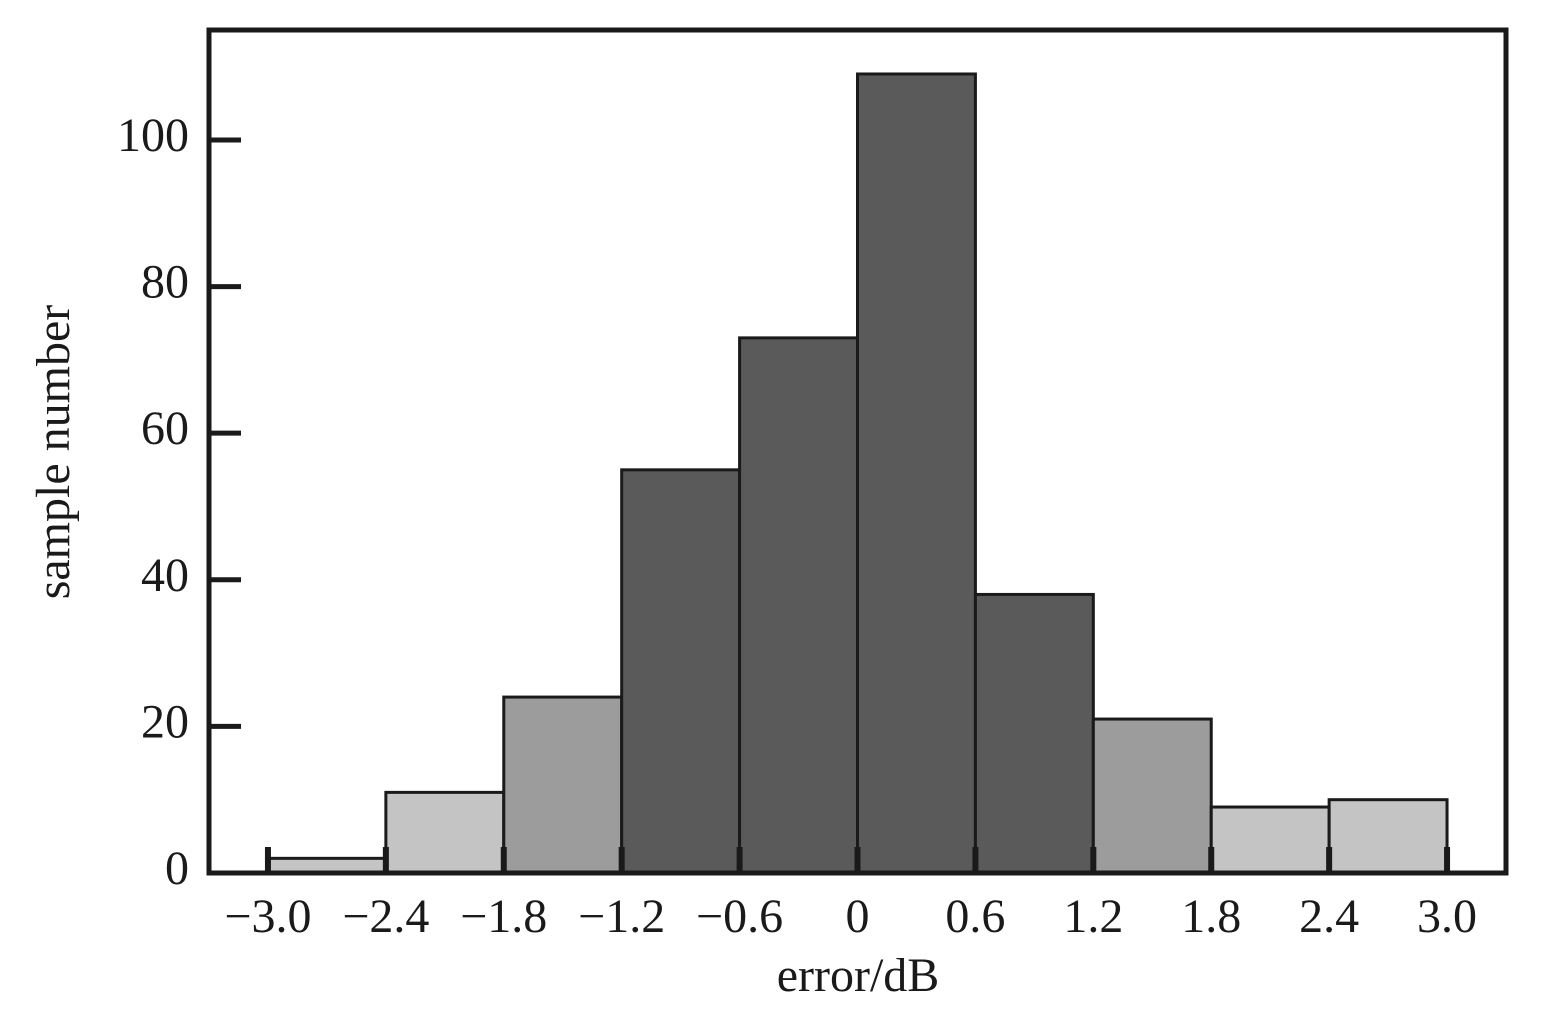 This screenshot has width=1559, height=1025. Describe the element at coordinates (975, 916) in the screenshot. I see `x-tick-label: 0.6` at that location.